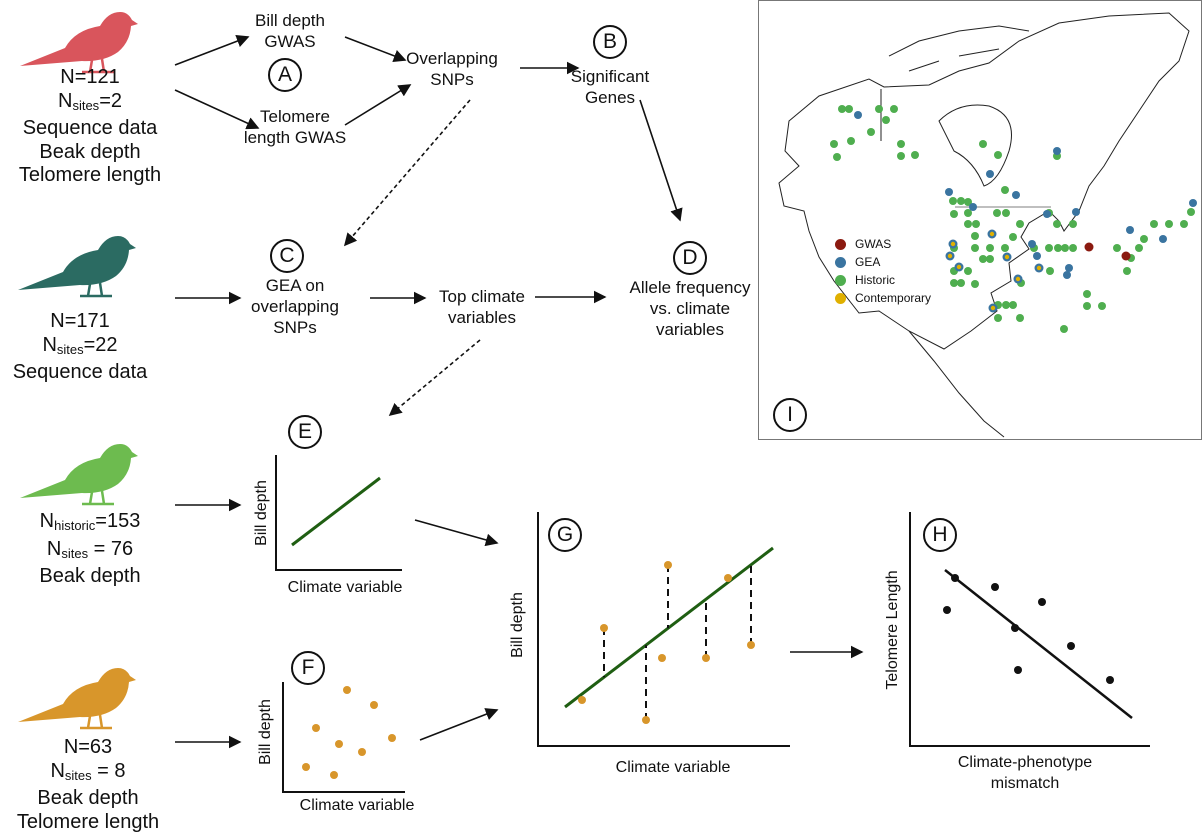 This screenshot has width=1203, height=833. What do you see at coordinates (1029, 629) in the screenshot?
I see `plot-h-axes` at bounding box center [1029, 629].